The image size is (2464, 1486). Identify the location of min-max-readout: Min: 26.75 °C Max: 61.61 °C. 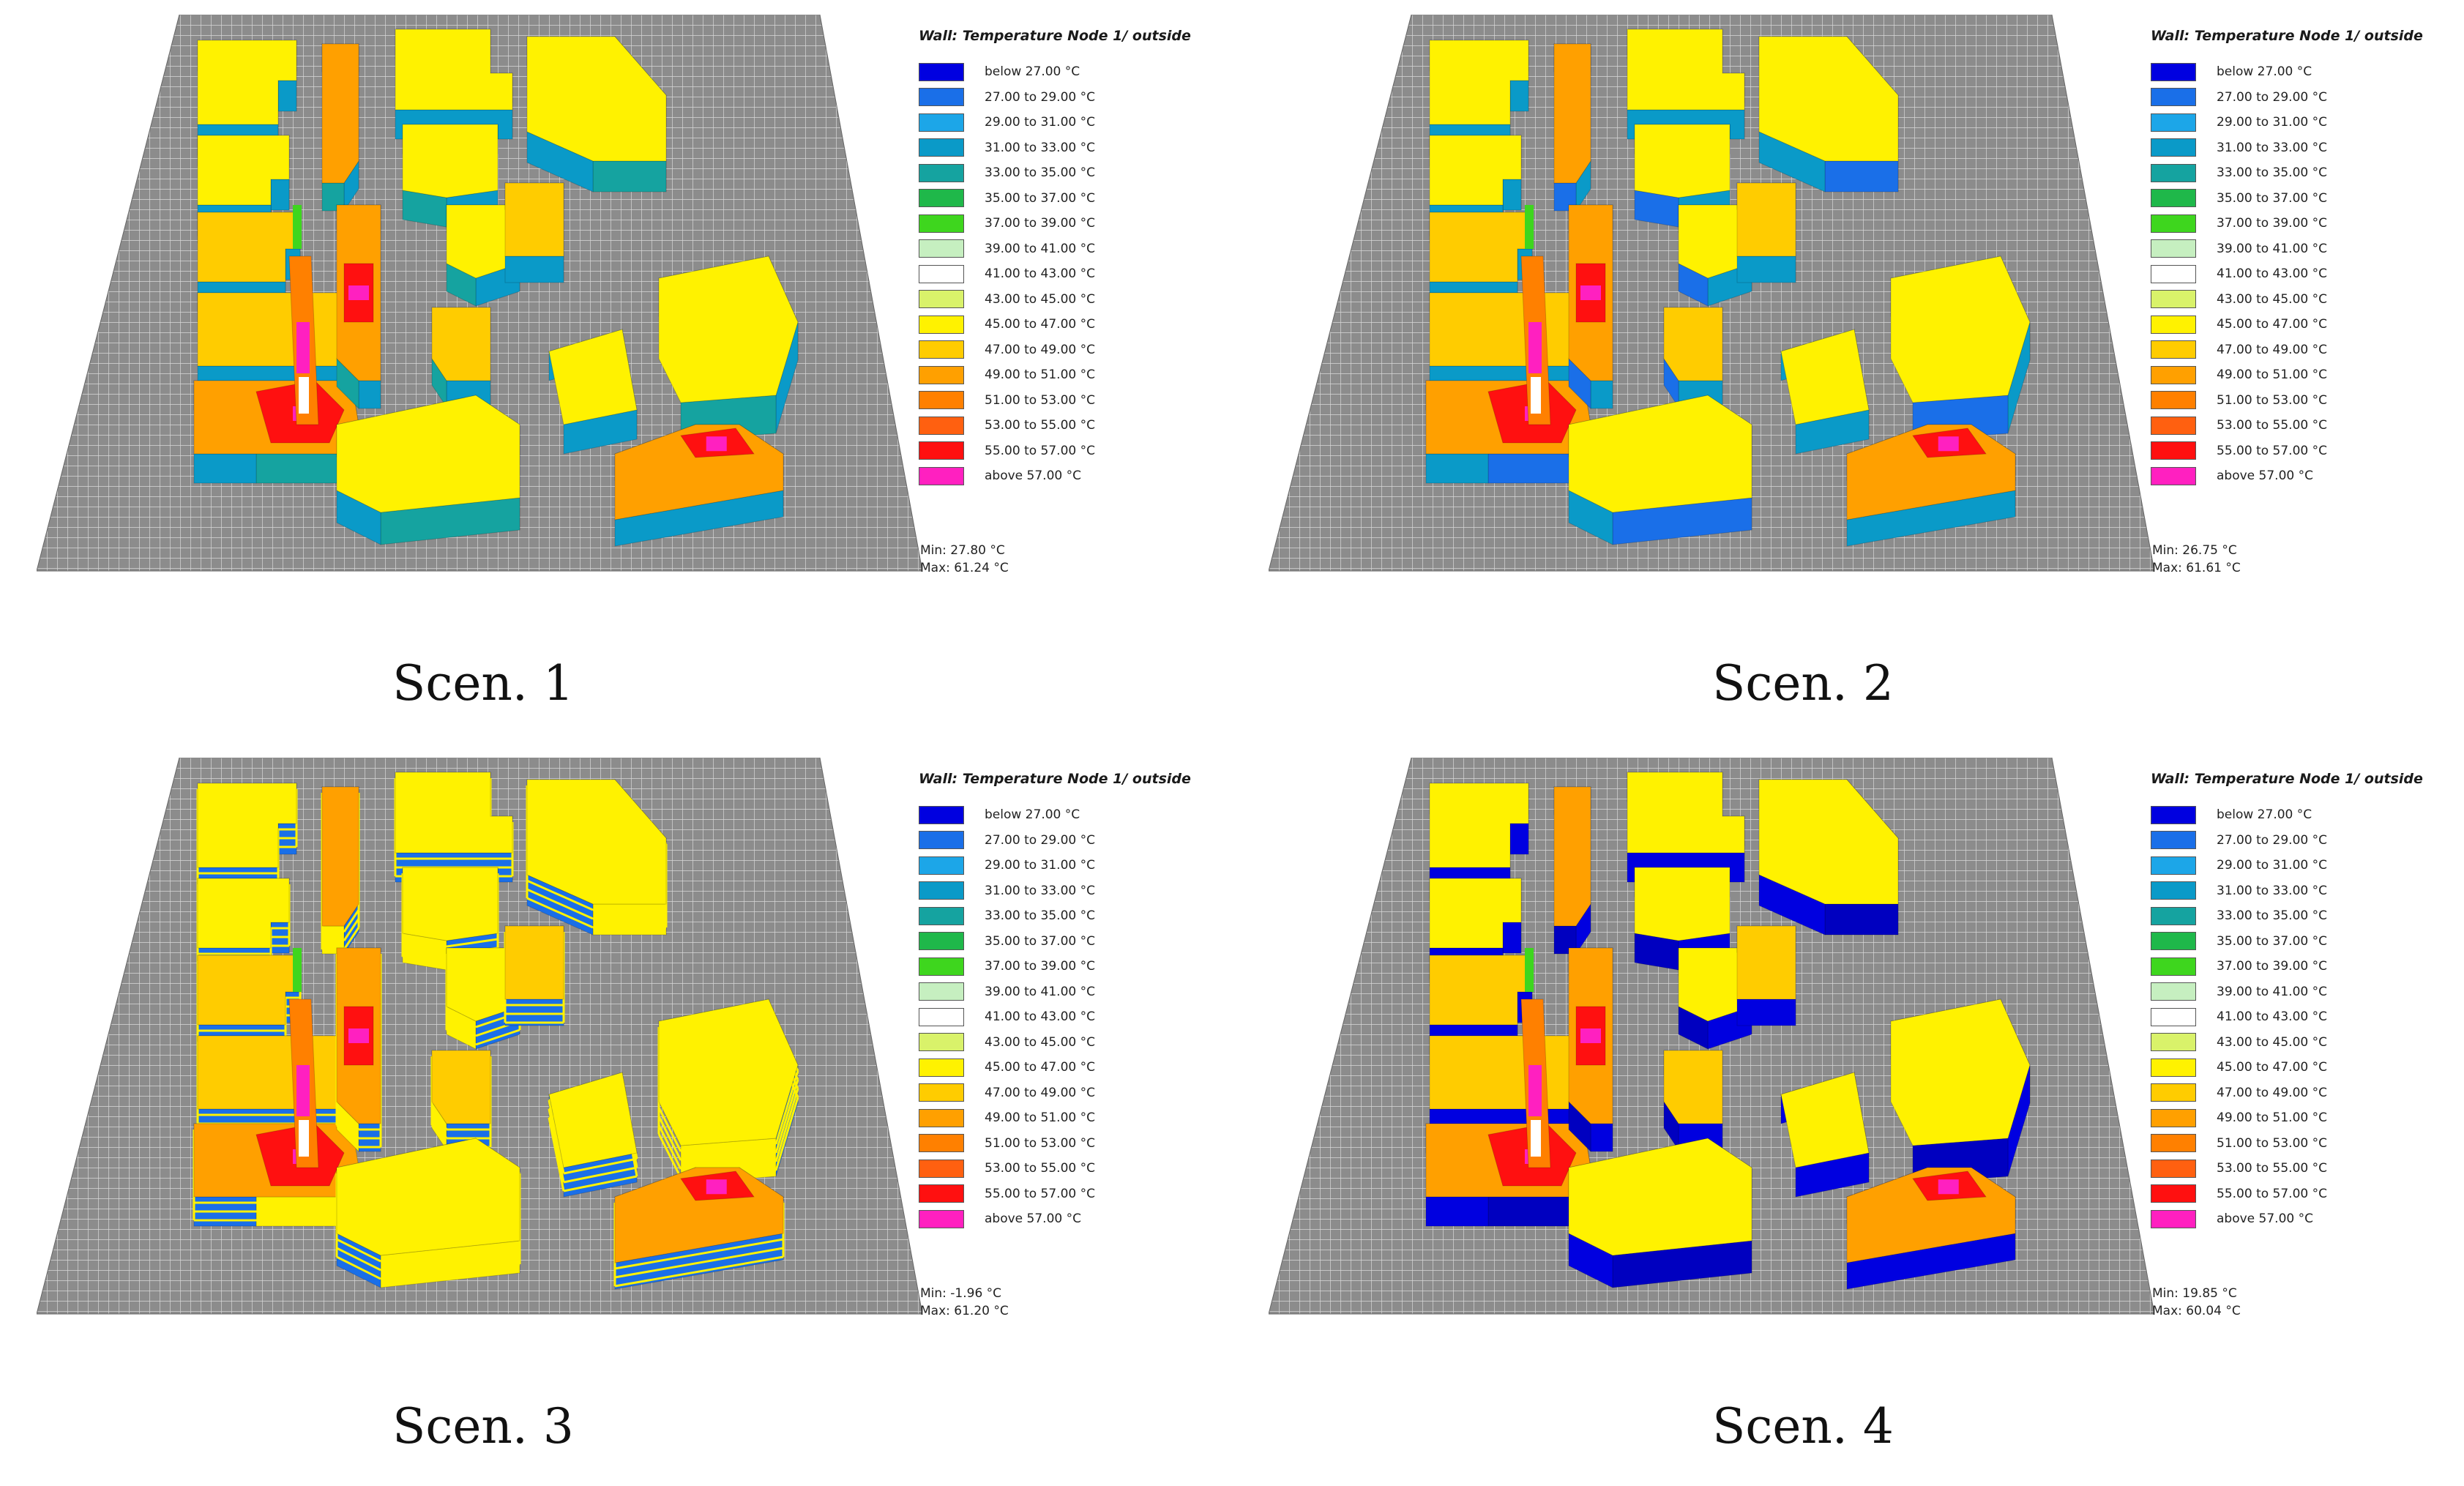
(2196, 559).